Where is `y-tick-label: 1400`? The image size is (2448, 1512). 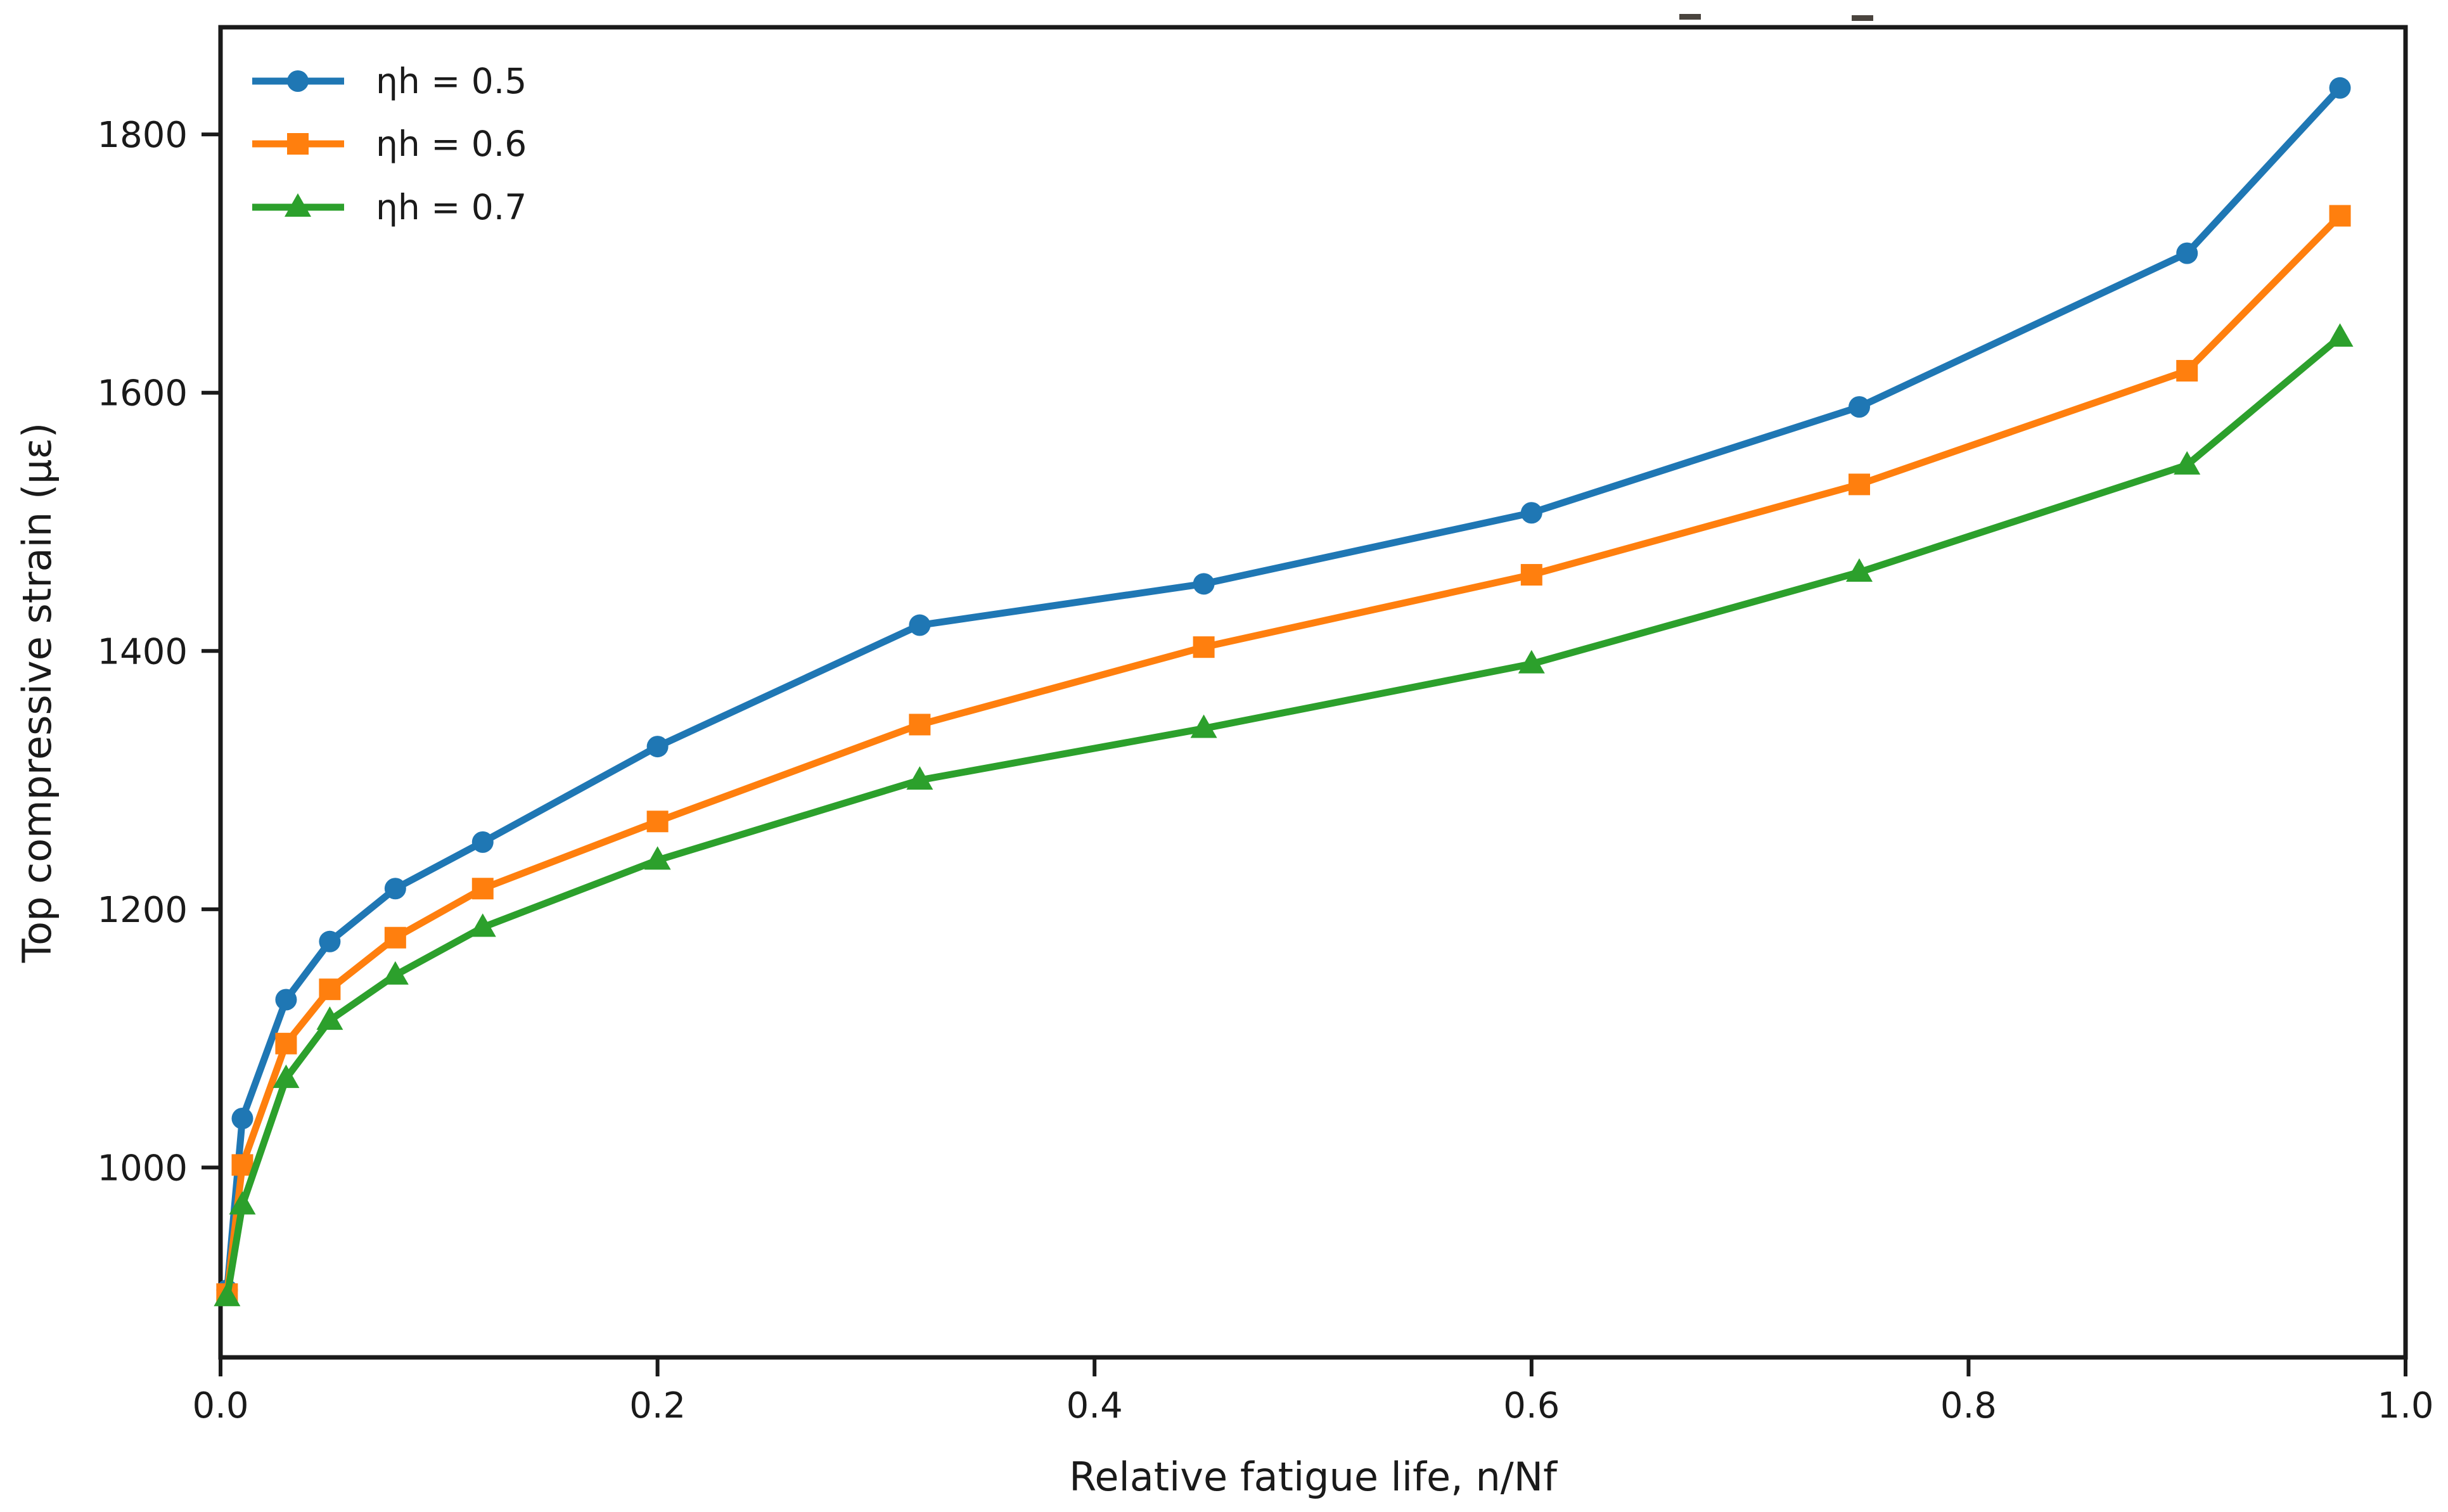 y-tick-label: 1400 is located at coordinates (142, 651).